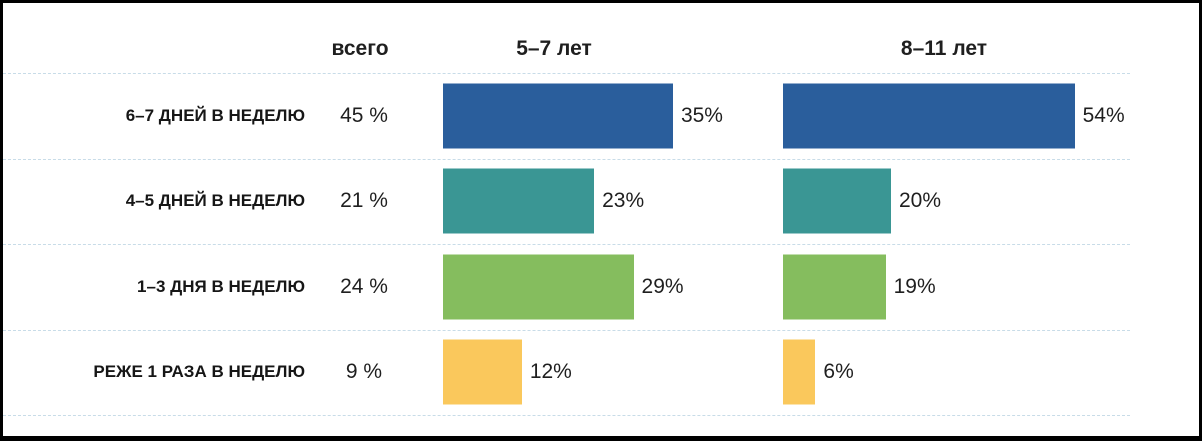 The width and height of the screenshot is (1202, 441). Describe the element at coordinates (662, 286) in the screenshot. I see `bar-value-5-7-let: 29%` at that location.